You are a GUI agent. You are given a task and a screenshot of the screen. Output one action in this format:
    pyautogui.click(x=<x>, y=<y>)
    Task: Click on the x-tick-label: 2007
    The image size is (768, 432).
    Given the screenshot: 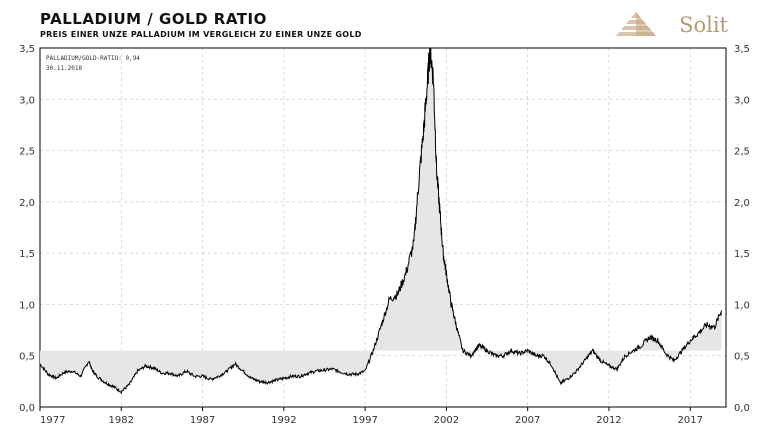 What is the action you would take?
    pyautogui.click(x=527, y=420)
    